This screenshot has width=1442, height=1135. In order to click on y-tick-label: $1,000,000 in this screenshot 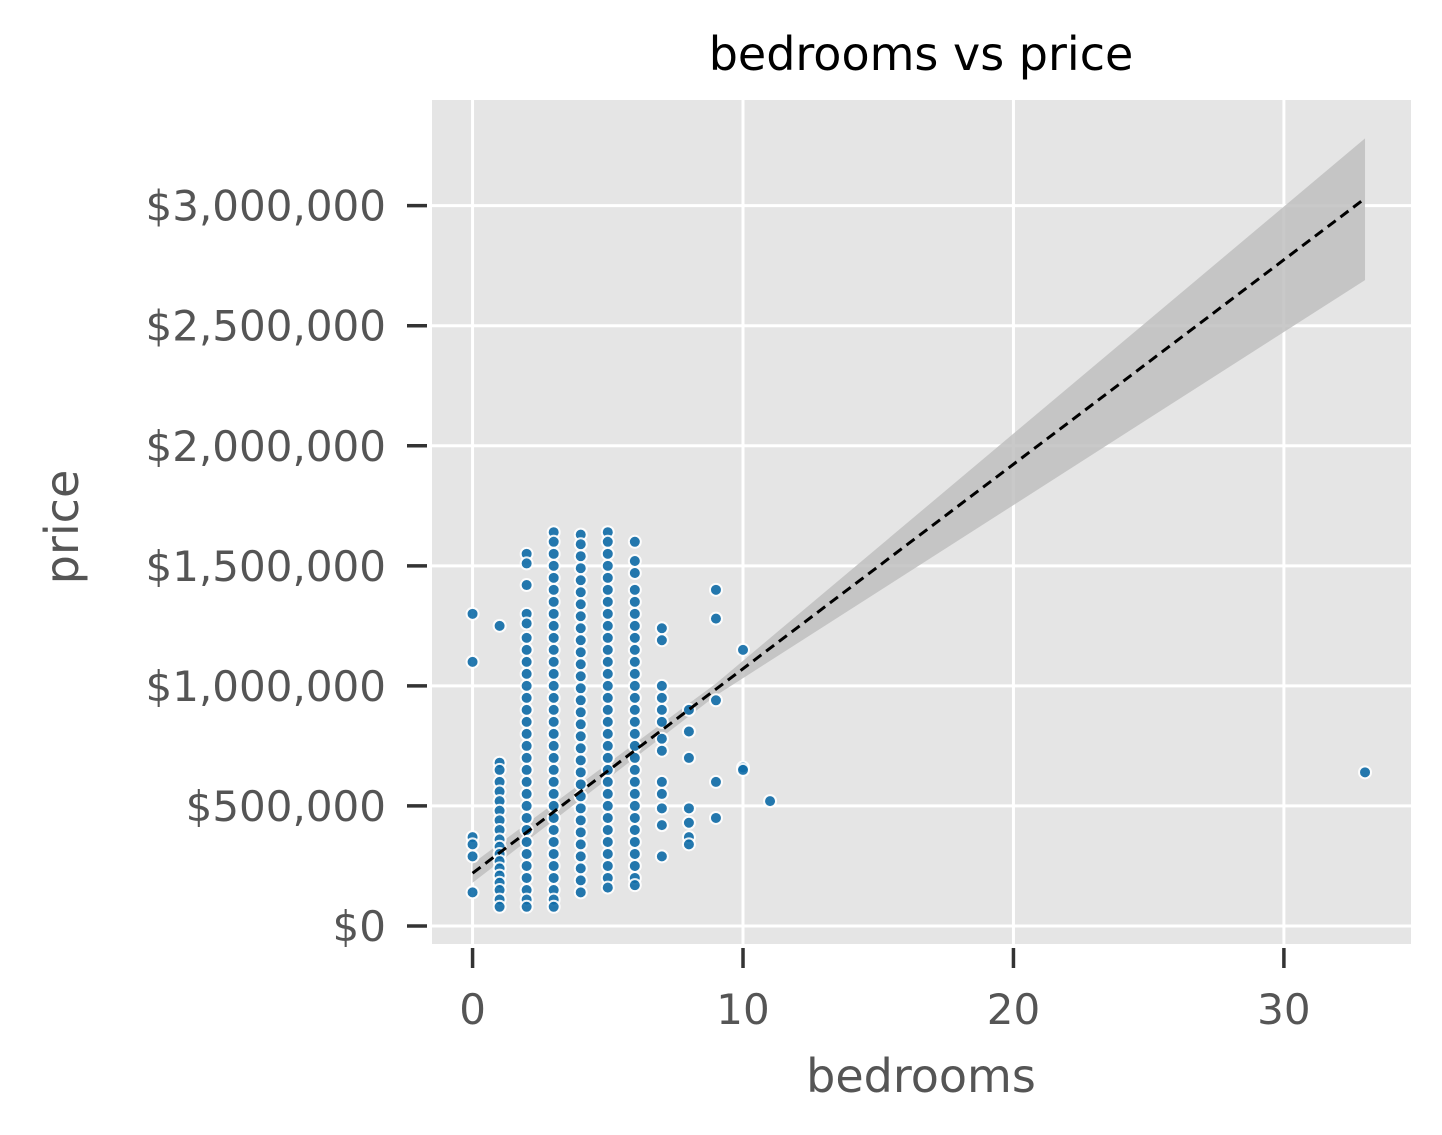, I will do `click(266, 686)`.